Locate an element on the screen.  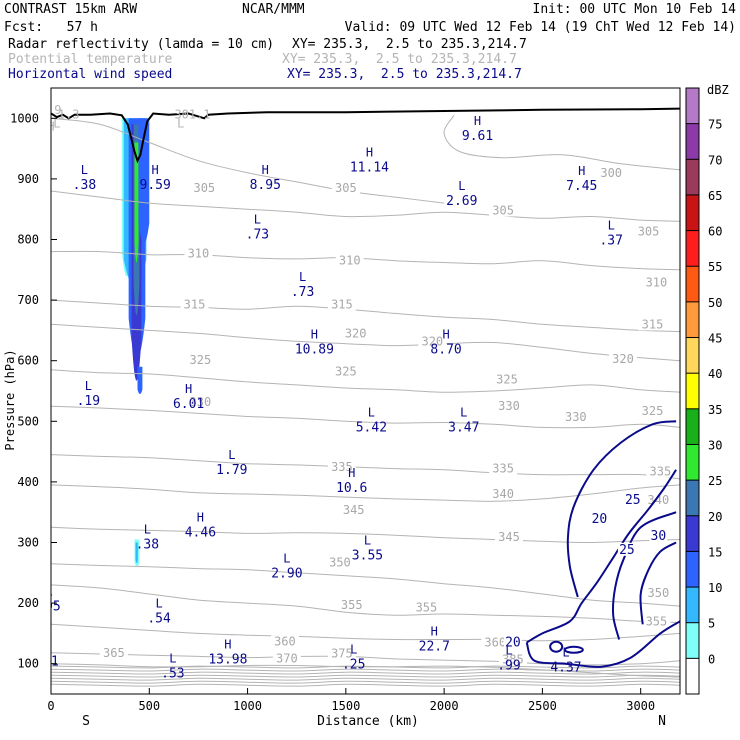
extremum-value-22: .73 is located at coordinates (257, 234).